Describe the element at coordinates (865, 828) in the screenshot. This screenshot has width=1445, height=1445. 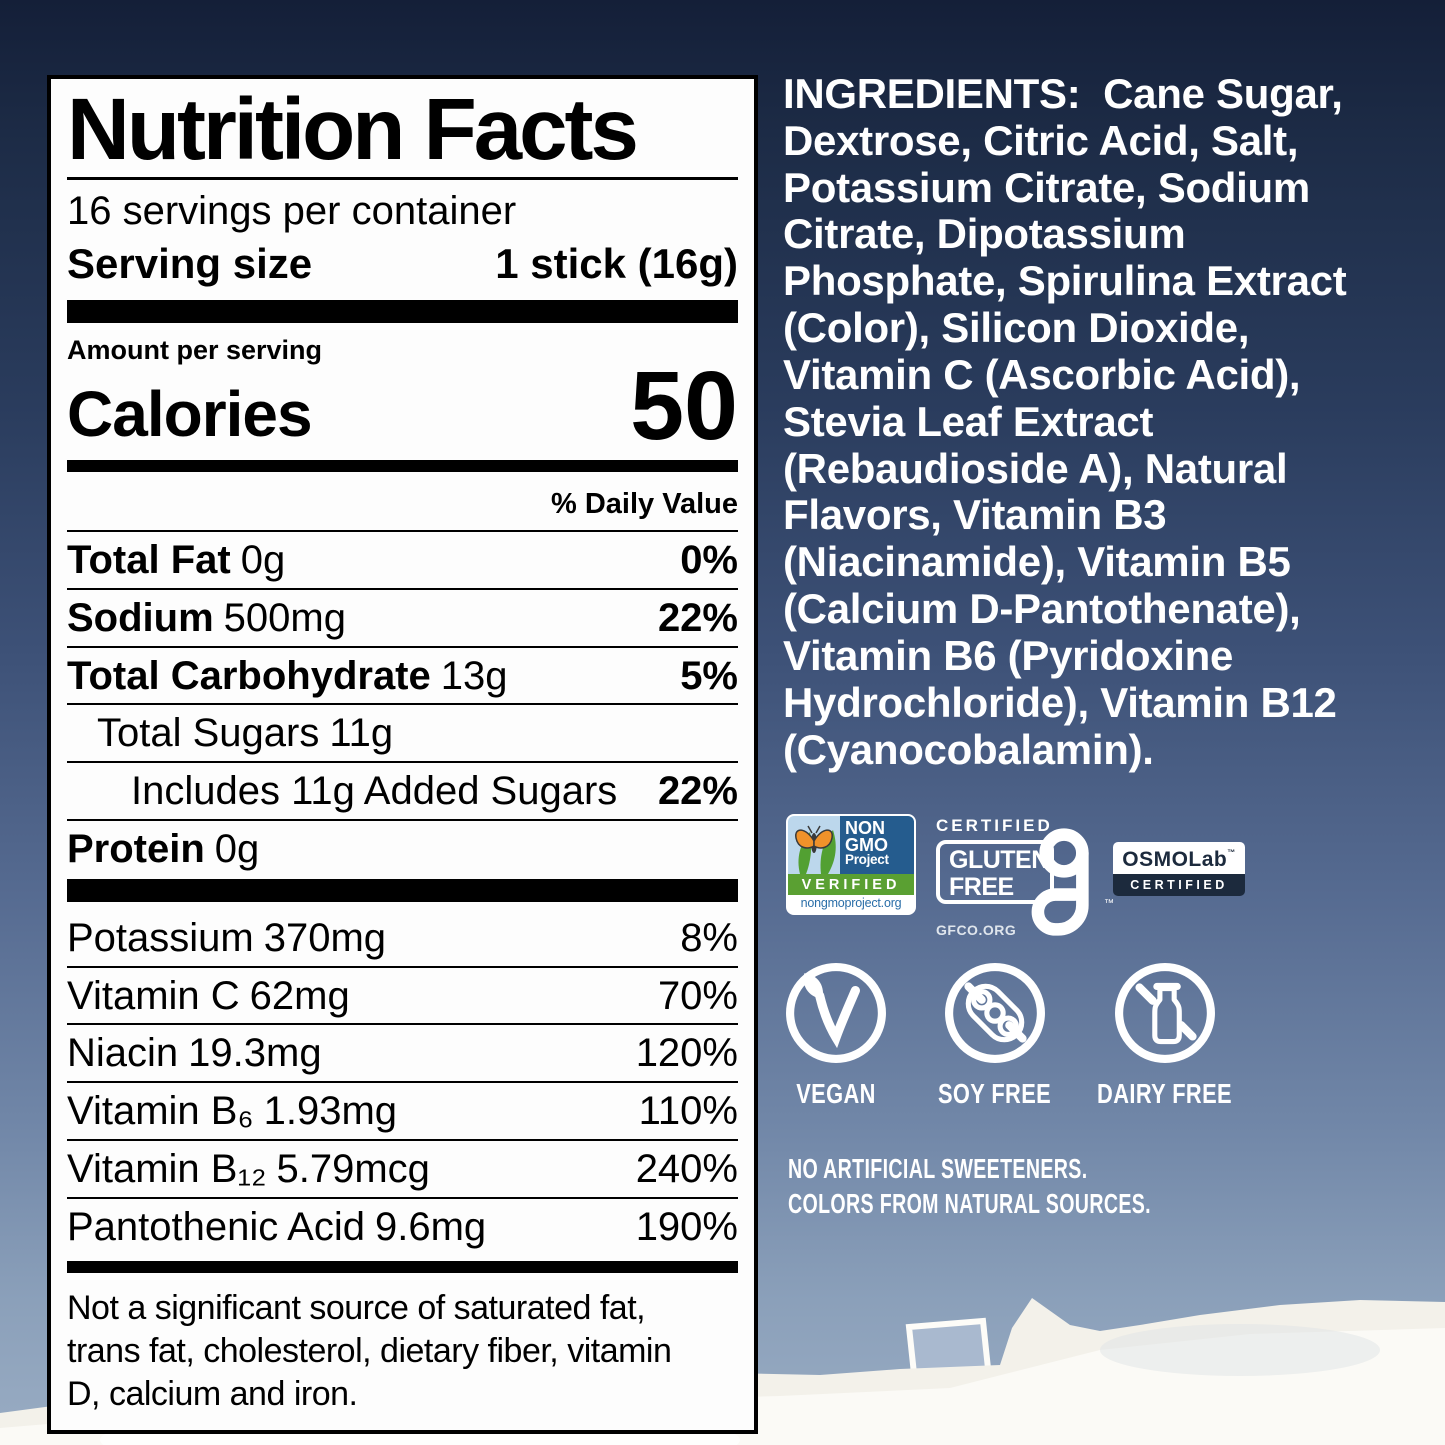
I see `non-gmo-line1: NON` at that location.